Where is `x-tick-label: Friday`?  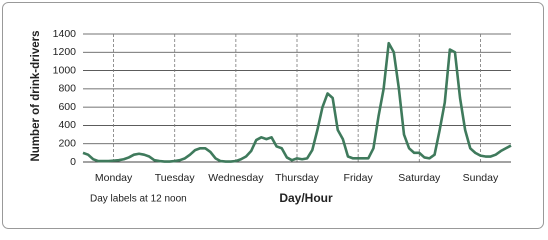
x-tick-label: Friday is located at coordinates (359, 178).